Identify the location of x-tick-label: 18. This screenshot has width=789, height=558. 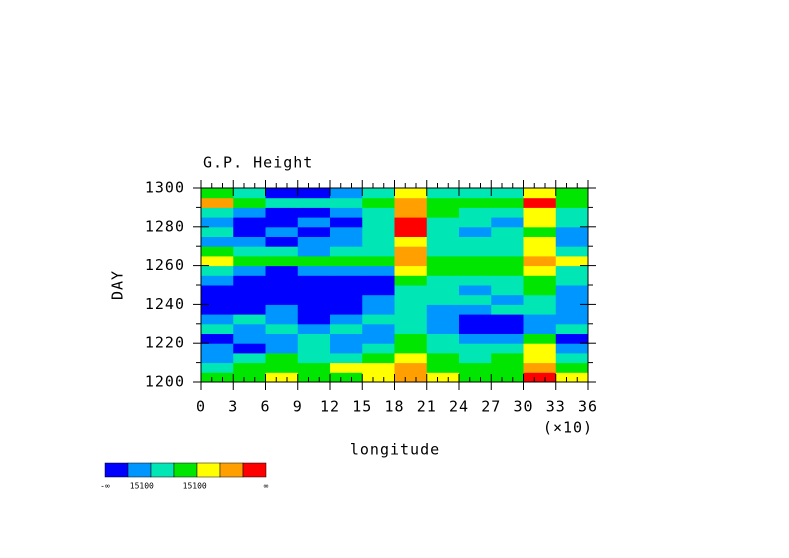
(394, 407).